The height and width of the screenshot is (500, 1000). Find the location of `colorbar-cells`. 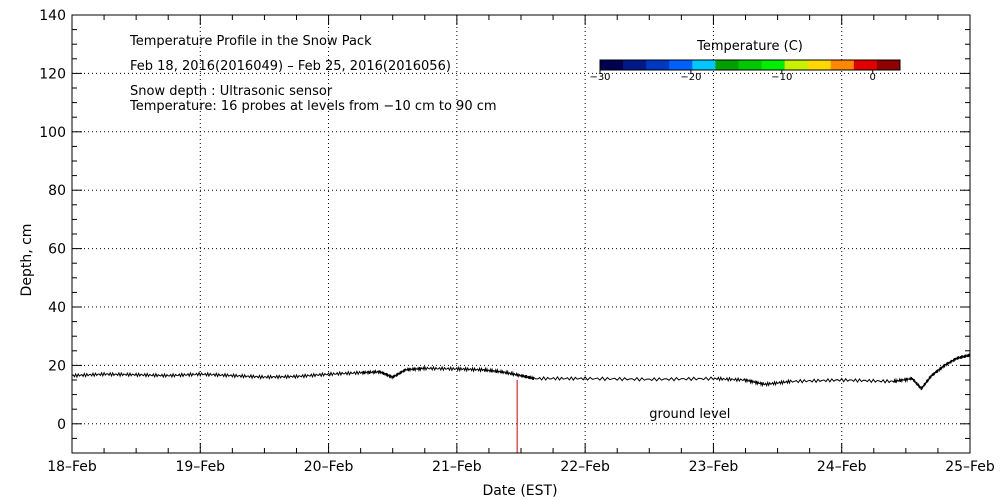

colorbar-cells is located at coordinates (750, 65).